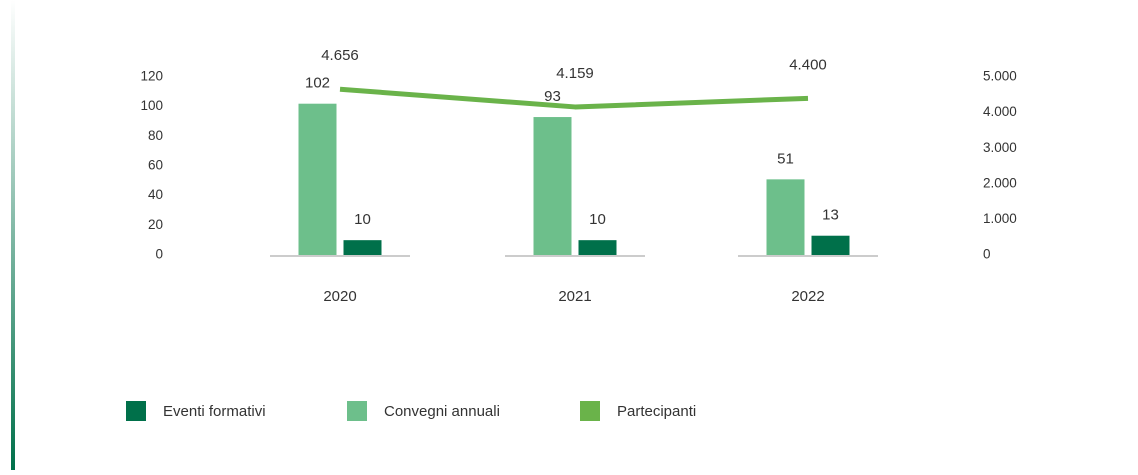 The height and width of the screenshot is (475, 1138). I want to click on x-tick-label: 2020, so click(339, 296).